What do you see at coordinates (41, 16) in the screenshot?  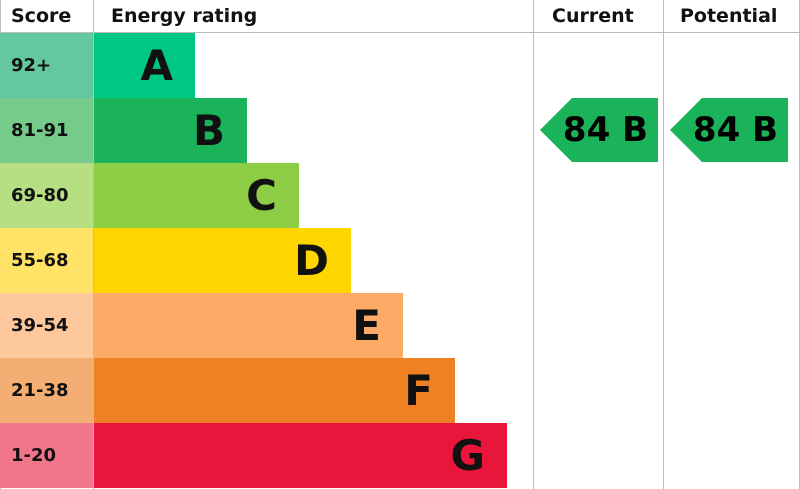 I see `header-score: Score` at bounding box center [41, 16].